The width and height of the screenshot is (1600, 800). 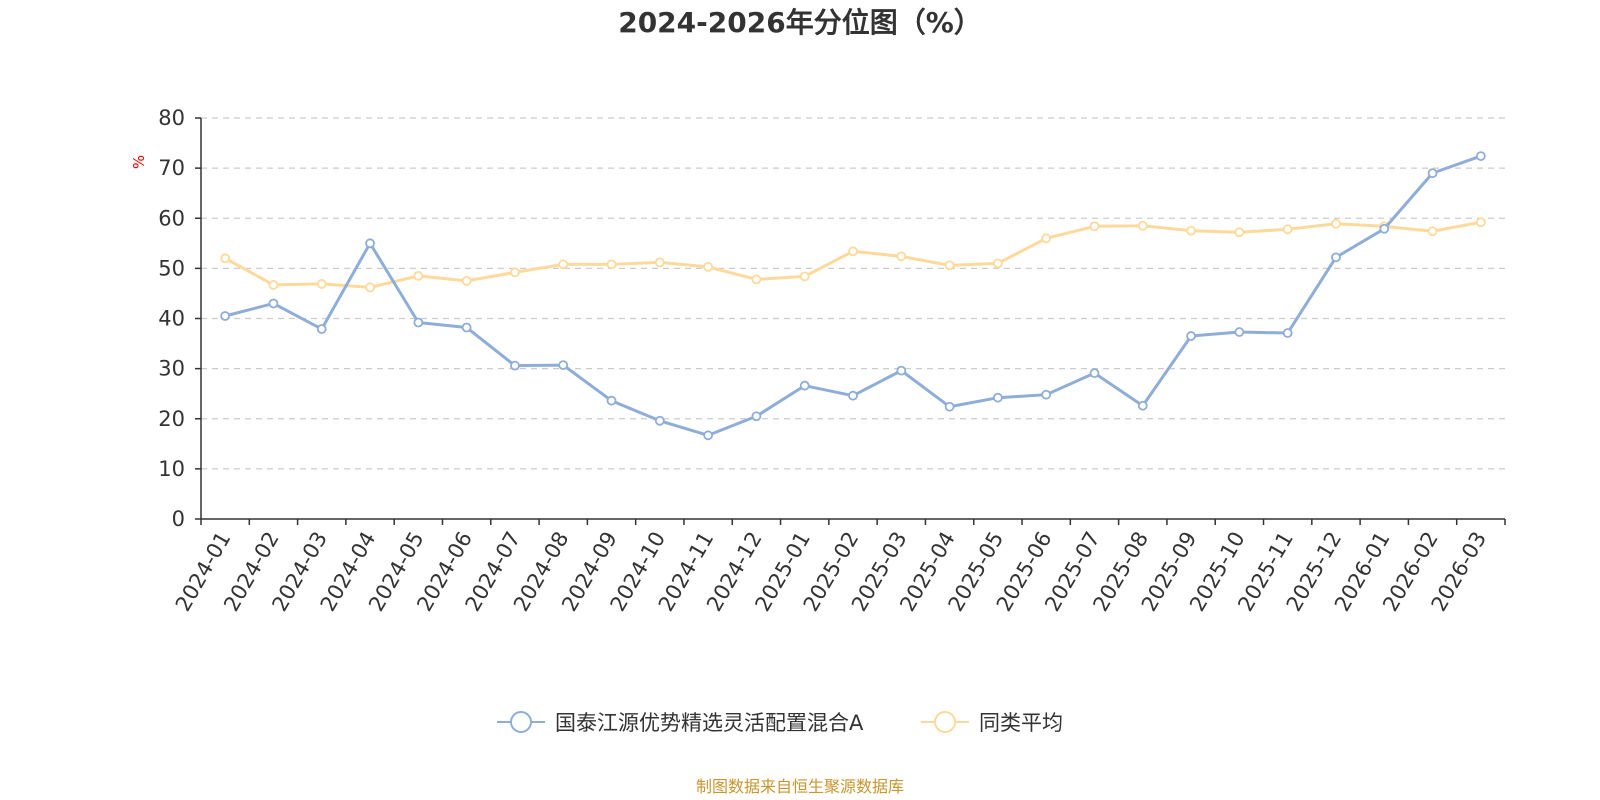 What do you see at coordinates (139, 162) in the screenshot?
I see `y-axis-unit-label: %` at bounding box center [139, 162].